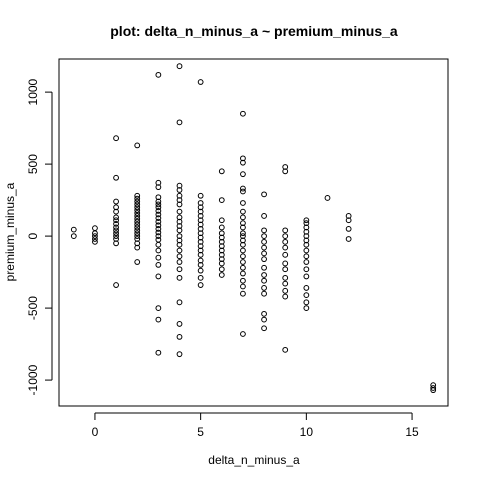 This screenshot has width=480, height=480. I want to click on y-tick-label: 500, so click(33, 164).